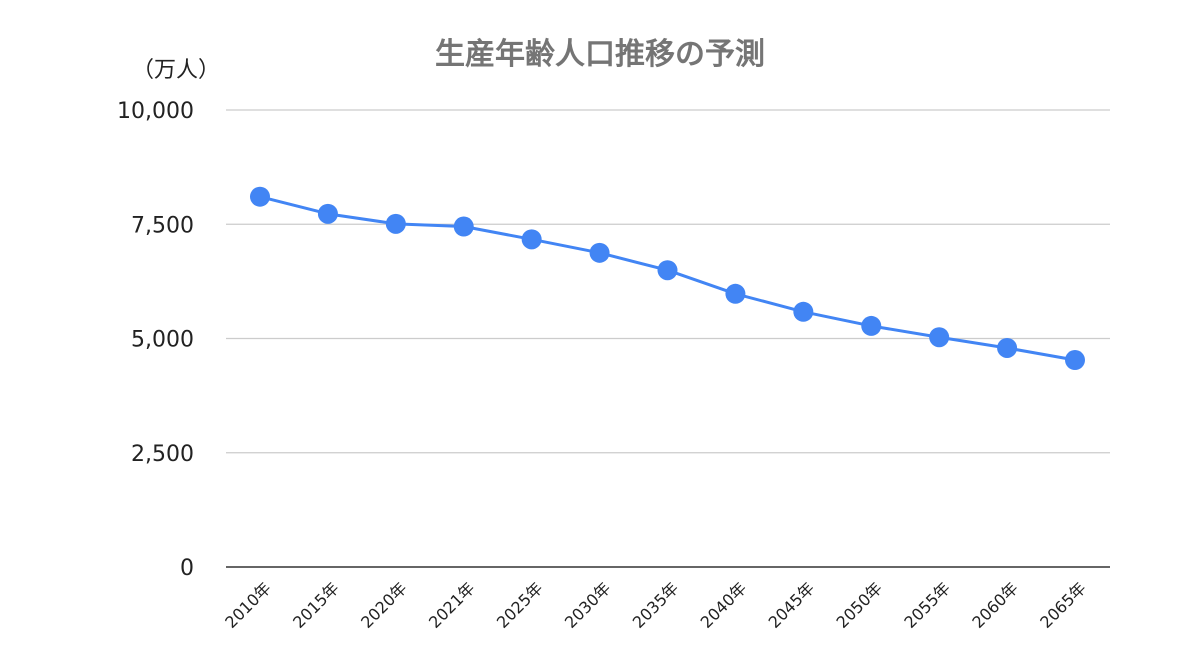 This screenshot has width=1200, height=672. I want to click on y-tick-label: 5,000, so click(162, 340).